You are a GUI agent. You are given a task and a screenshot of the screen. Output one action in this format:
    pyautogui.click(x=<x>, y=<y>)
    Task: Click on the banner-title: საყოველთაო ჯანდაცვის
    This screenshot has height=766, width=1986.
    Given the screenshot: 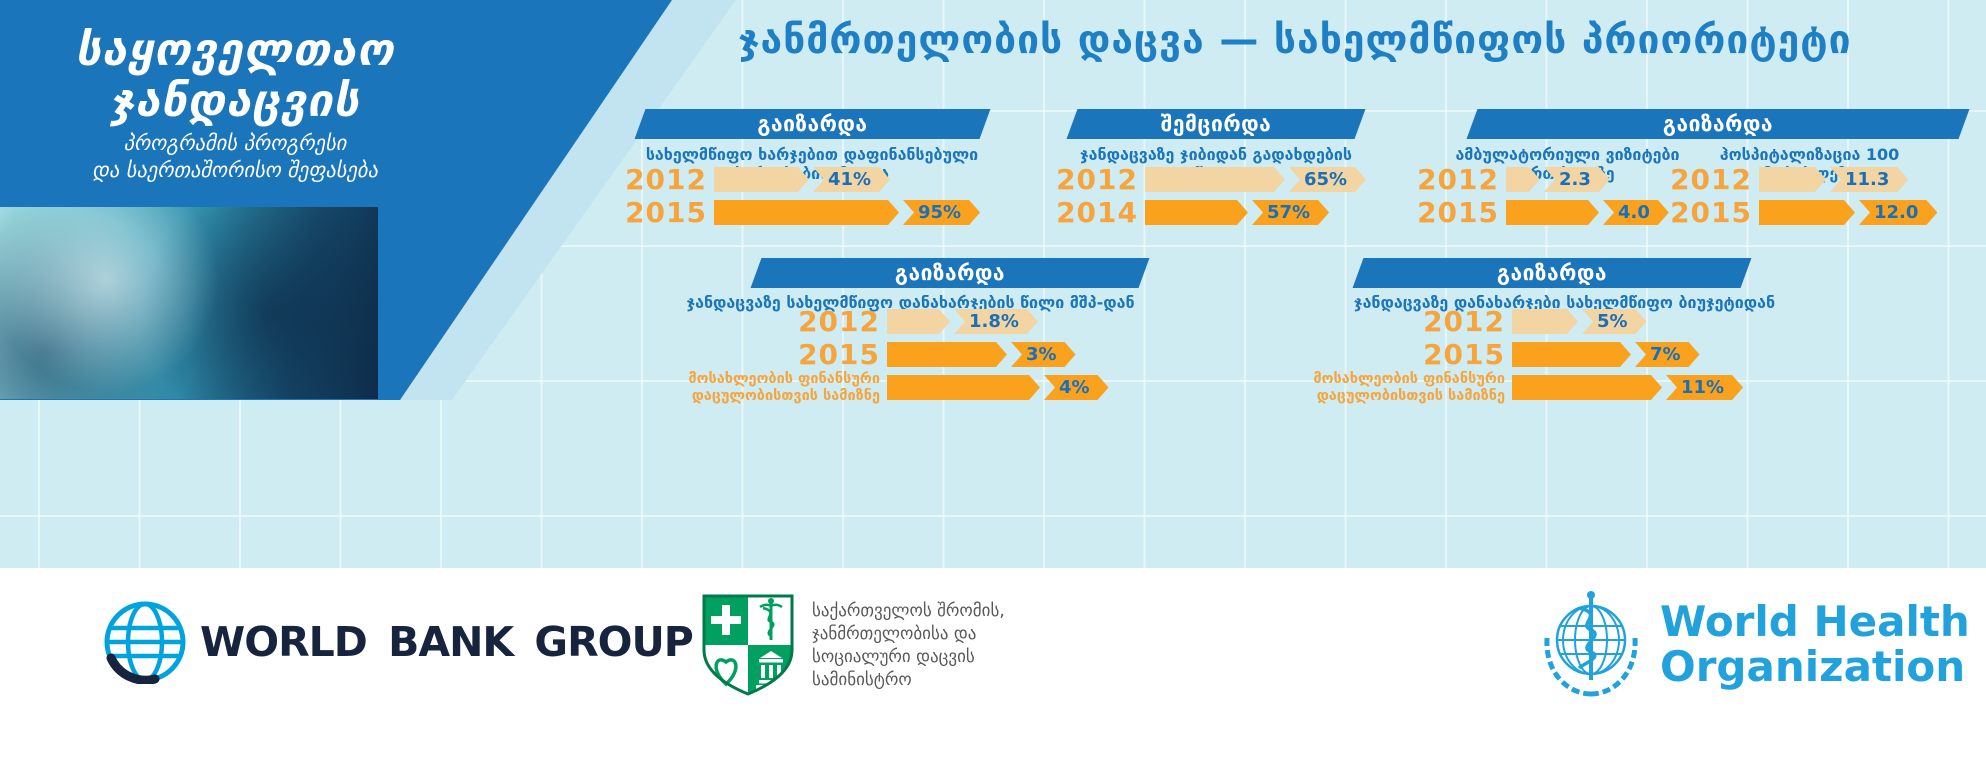 What is the action you would take?
    pyautogui.click(x=235, y=75)
    